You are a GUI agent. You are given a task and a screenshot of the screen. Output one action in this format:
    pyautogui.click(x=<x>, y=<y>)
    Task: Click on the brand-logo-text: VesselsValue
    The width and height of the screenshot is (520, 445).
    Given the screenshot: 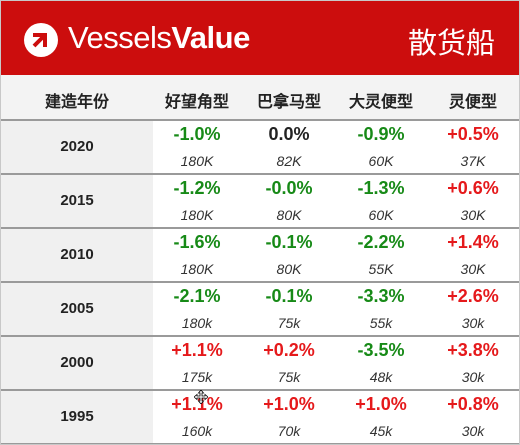 What is the action you would take?
    pyautogui.click(x=159, y=38)
    